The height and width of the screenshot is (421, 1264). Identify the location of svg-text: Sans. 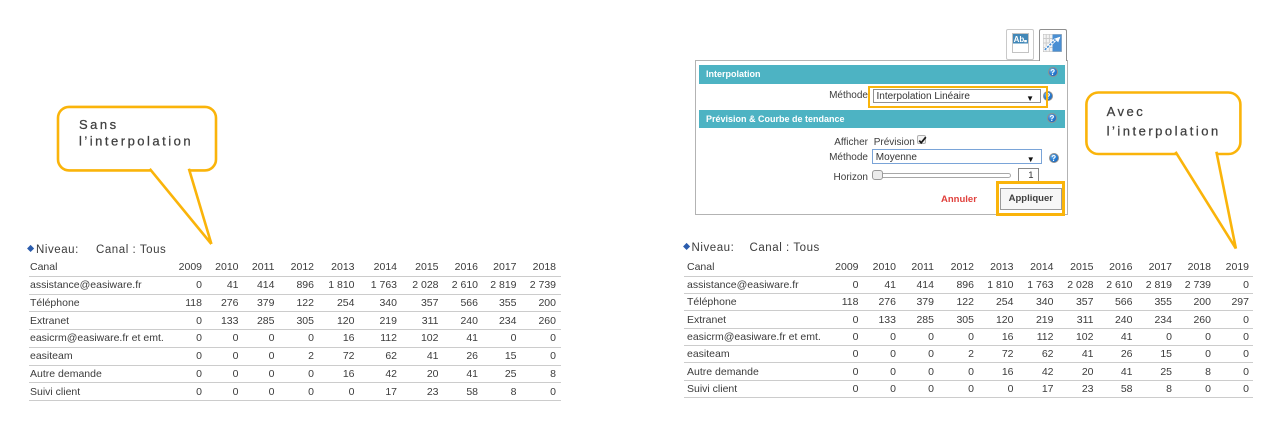
(99, 124).